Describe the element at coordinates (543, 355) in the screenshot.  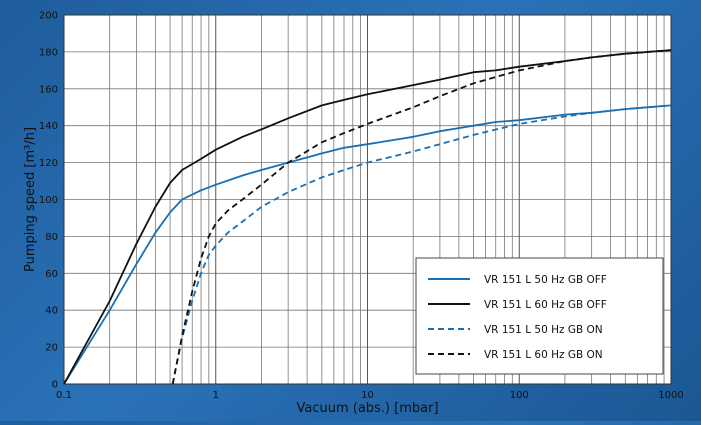
I see `legend-label-4: VR 151 L 60 Hz GB ON` at that location.